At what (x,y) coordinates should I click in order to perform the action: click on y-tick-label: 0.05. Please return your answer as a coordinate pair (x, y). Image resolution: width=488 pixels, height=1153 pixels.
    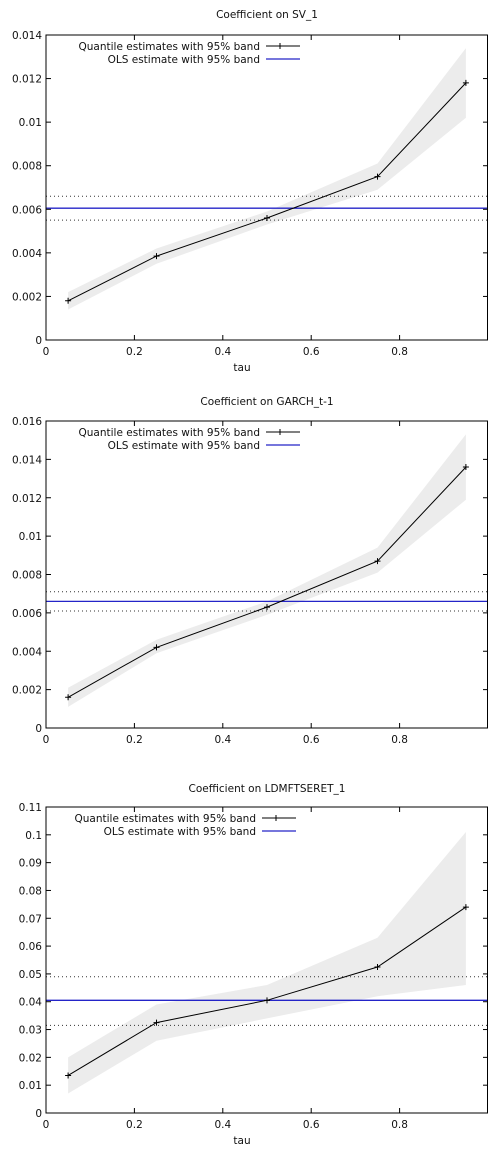
    Looking at the image, I should click on (30, 975).